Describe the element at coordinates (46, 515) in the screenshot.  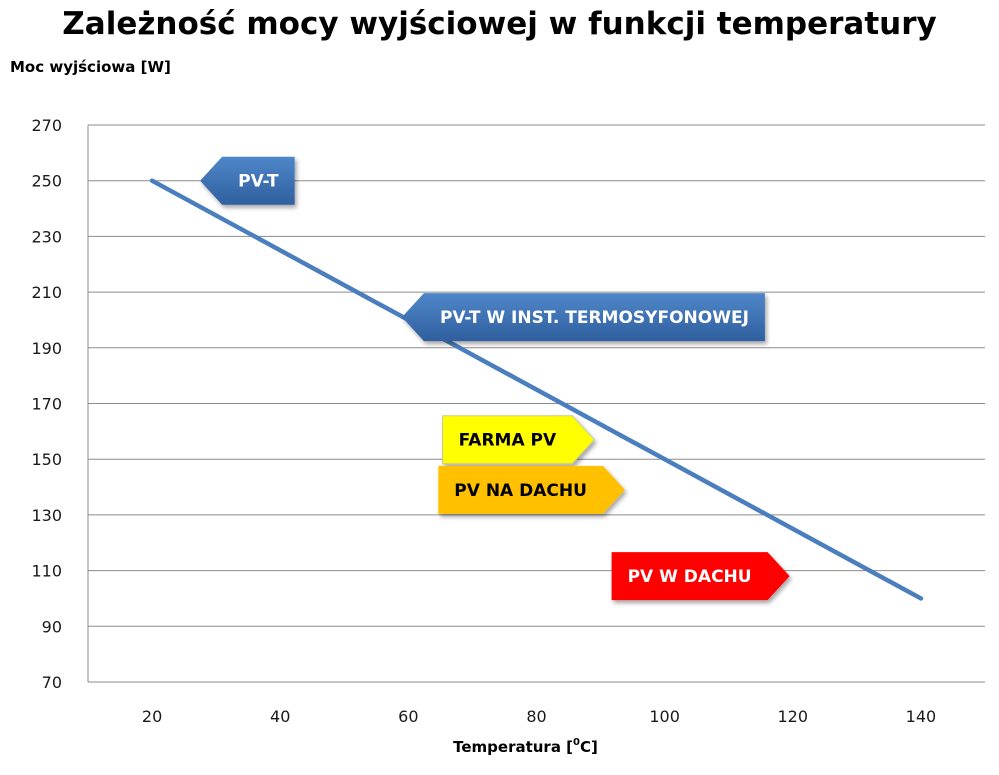
I see `y-tick-label: 130` at that location.